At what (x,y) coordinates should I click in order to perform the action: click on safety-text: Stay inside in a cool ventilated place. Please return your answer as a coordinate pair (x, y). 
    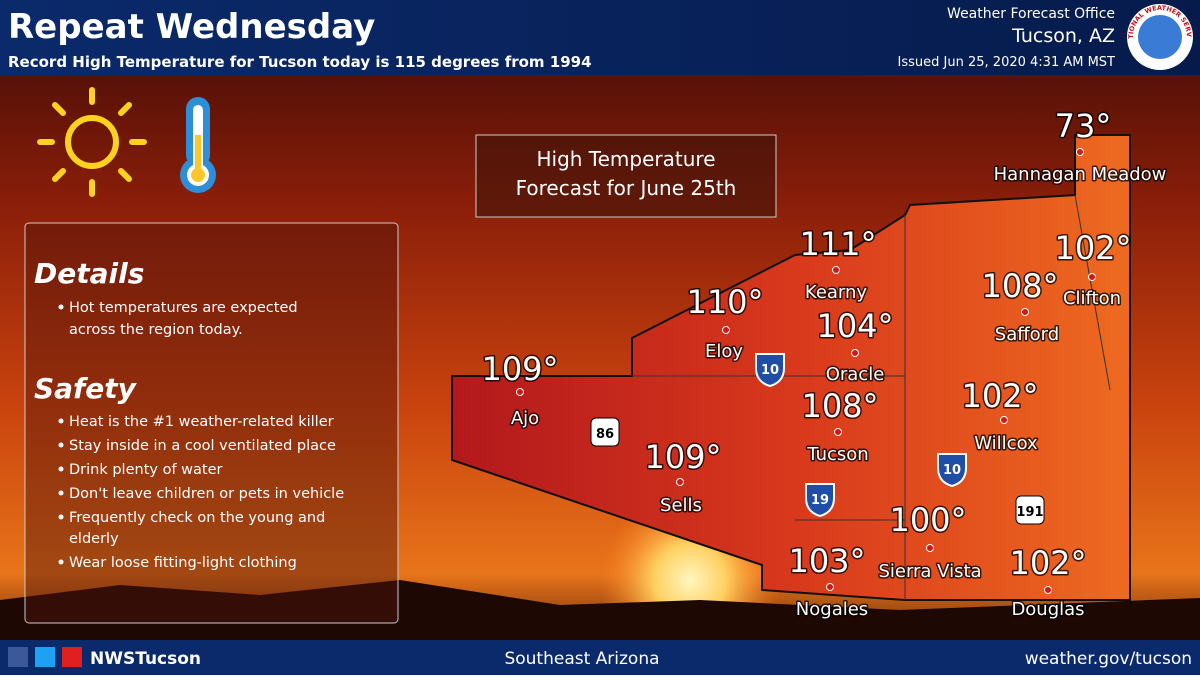
    Looking at the image, I should click on (202, 446).